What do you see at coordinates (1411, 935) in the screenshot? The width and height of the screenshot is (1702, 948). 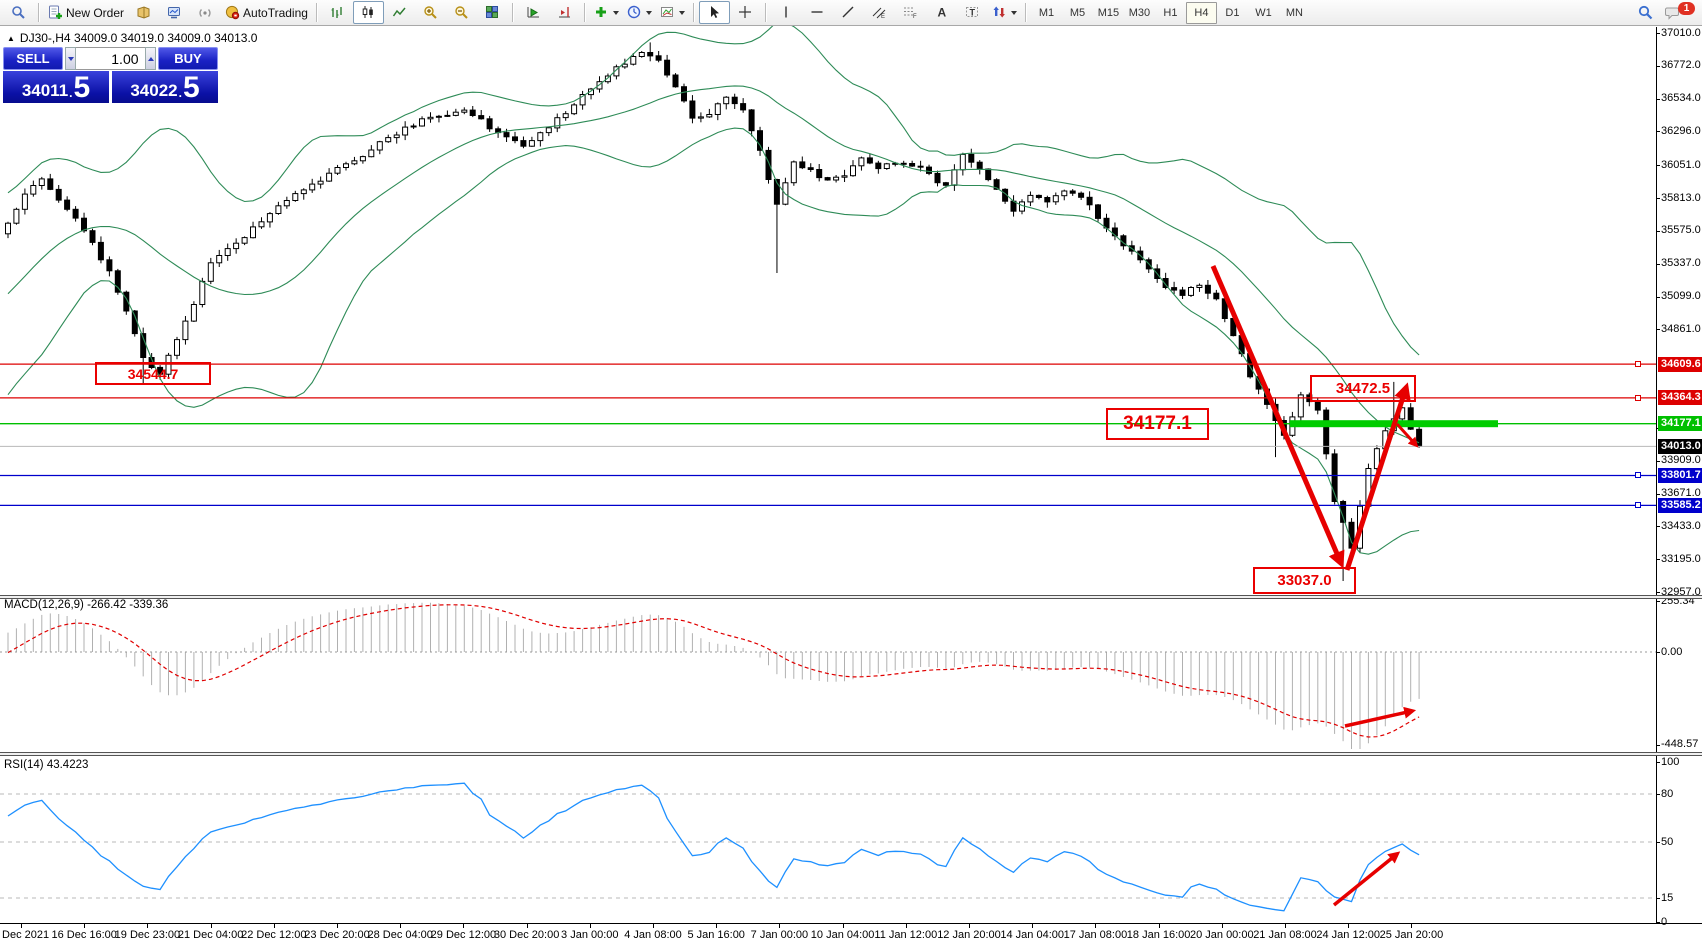 I see `time-label: 25 Jan 20:00` at bounding box center [1411, 935].